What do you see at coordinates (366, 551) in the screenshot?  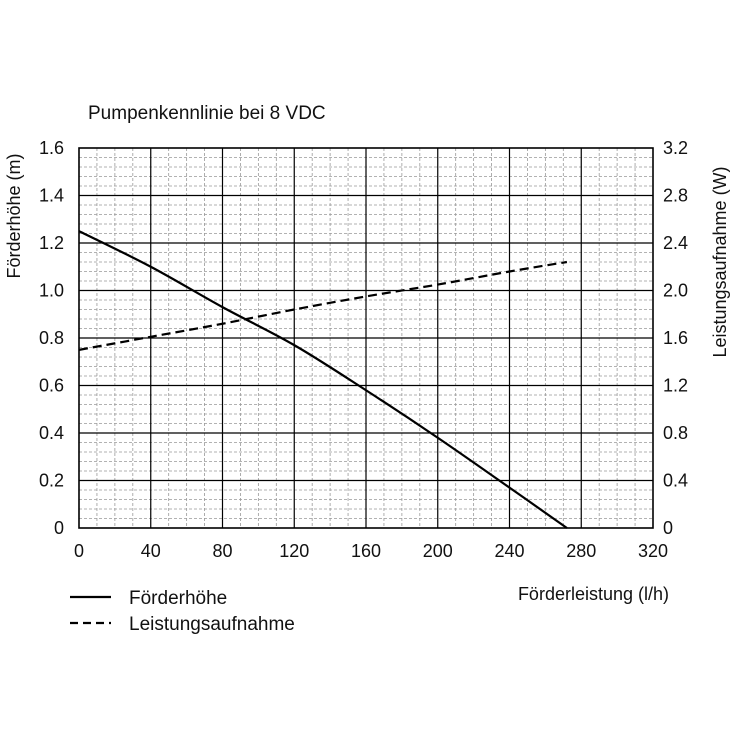 I see `x-tick-label: 160` at bounding box center [366, 551].